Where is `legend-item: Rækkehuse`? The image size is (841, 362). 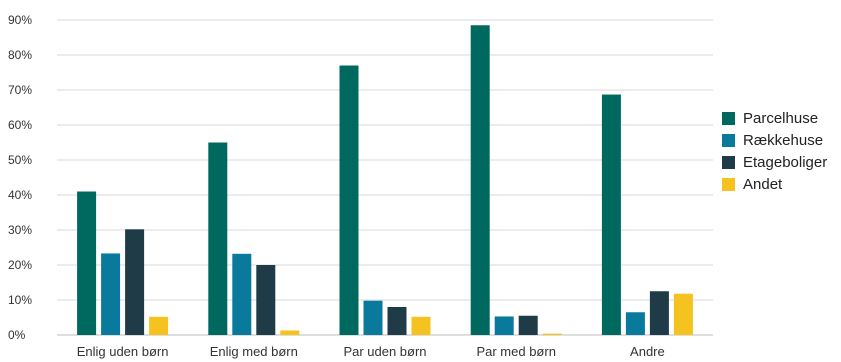
legend-item: Rækkehuse is located at coordinates (774, 140).